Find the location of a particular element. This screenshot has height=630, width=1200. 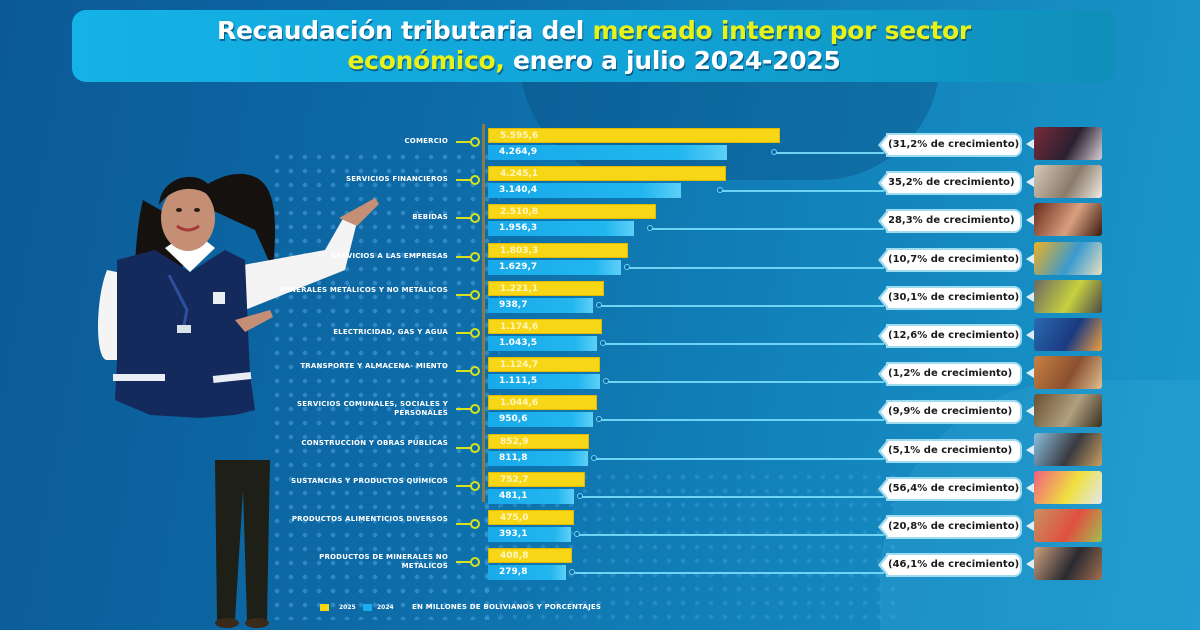

category-label: SERVICIOS FINANCIEROS is located at coordinates (396, 179).